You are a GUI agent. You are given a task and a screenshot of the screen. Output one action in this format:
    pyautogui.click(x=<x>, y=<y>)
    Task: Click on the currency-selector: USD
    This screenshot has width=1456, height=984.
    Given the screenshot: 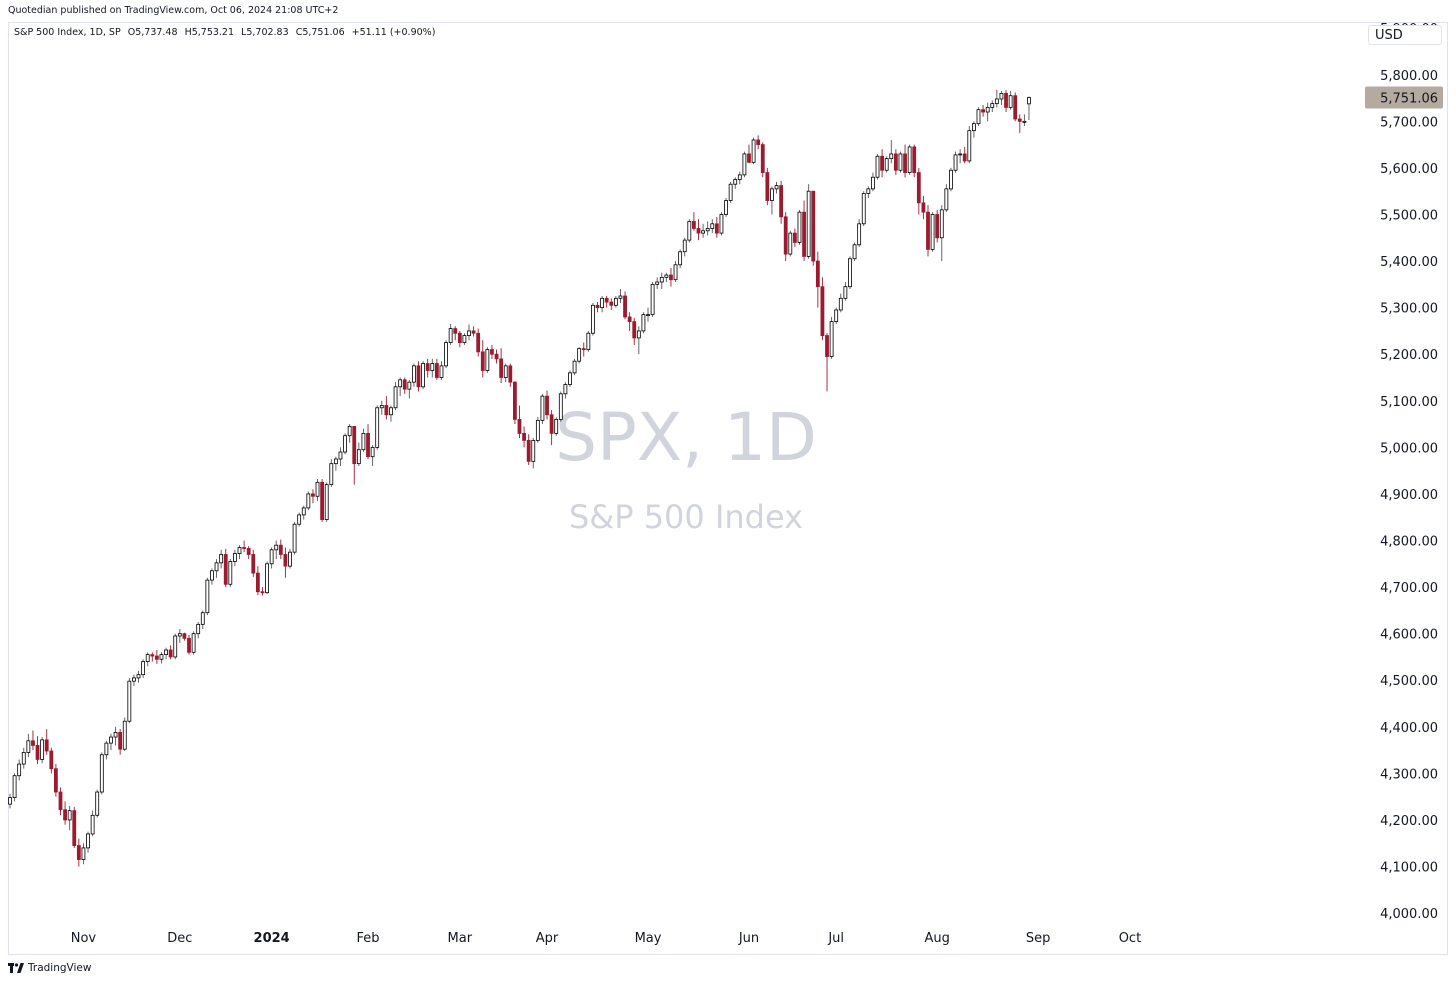 What is the action you would take?
    pyautogui.click(x=1405, y=35)
    